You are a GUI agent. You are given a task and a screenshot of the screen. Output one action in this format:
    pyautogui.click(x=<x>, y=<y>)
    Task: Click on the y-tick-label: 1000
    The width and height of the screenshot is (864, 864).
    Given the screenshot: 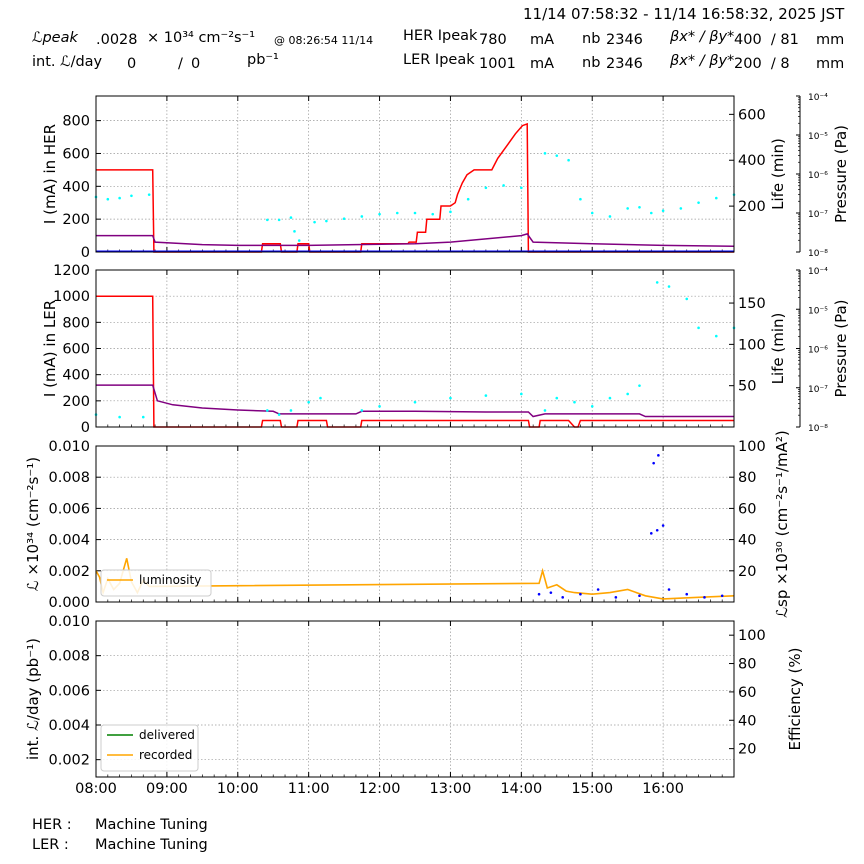 What is the action you would take?
    pyautogui.click(x=71, y=297)
    